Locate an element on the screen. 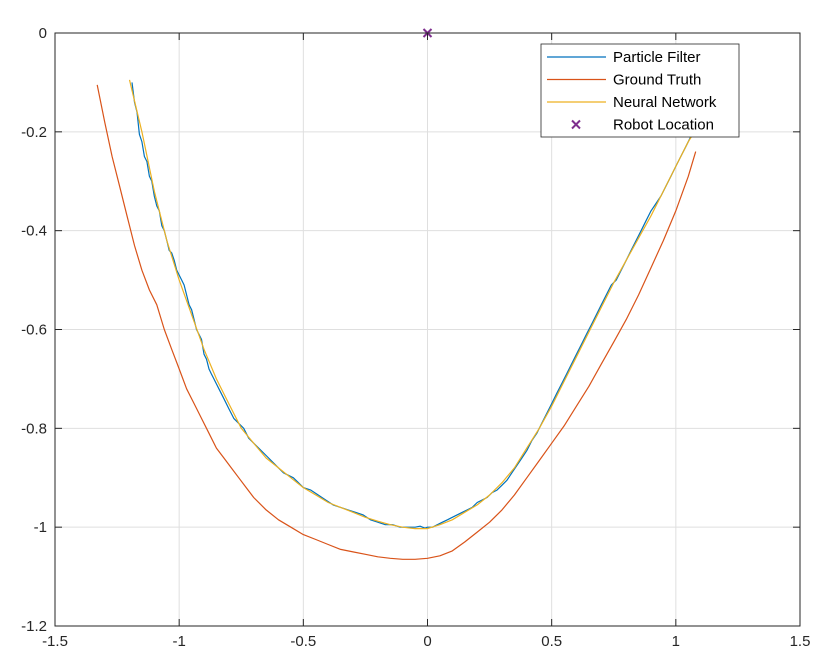  legend-label: Neural Network is located at coordinates (665, 102).